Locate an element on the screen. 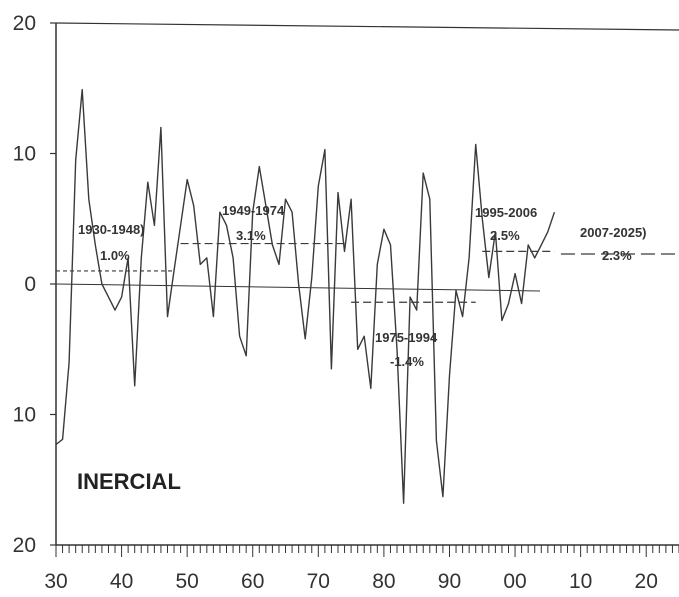 Image resolution: width=679 pixels, height=597 pixels. x-tick-label: 50 is located at coordinates (186, 581).